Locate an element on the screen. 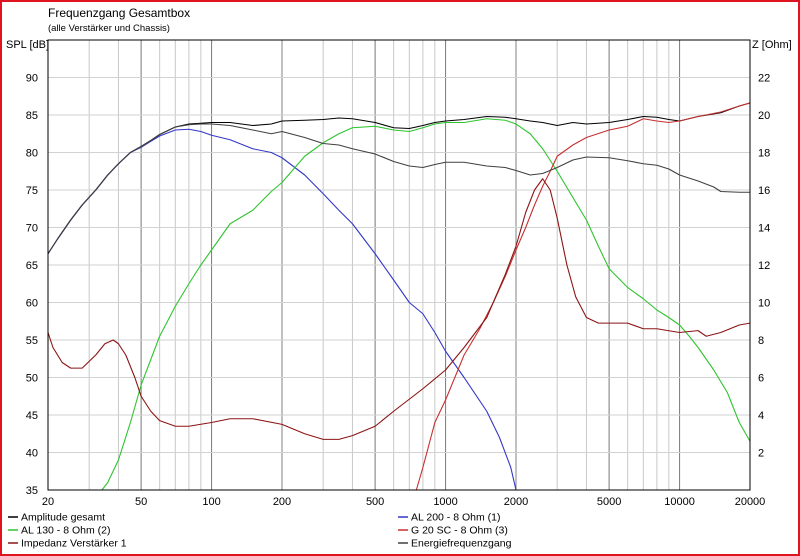 The image size is (800, 556). x-tick-label: 500 is located at coordinates (375, 502).